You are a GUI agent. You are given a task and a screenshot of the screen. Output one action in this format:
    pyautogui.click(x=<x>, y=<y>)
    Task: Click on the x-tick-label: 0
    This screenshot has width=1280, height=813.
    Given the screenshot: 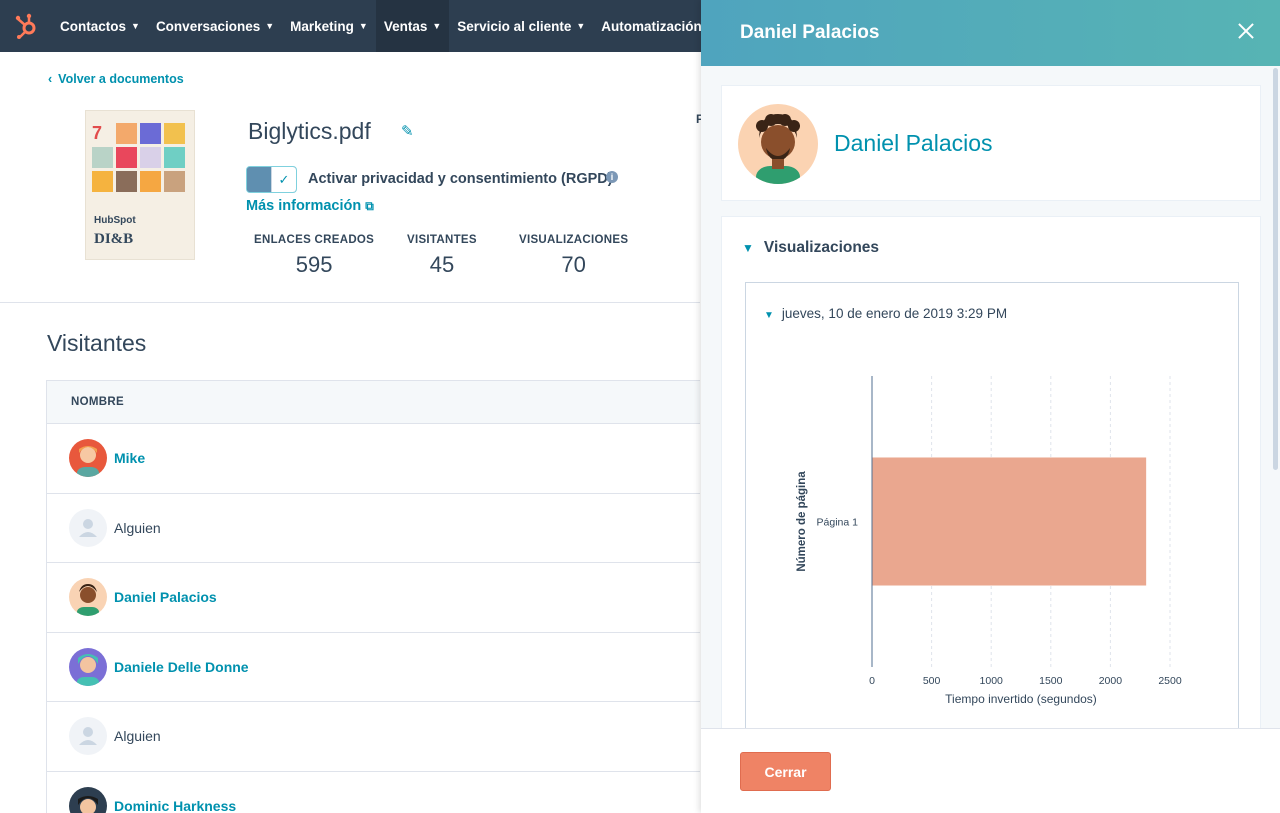 What is the action you would take?
    pyautogui.click(x=872, y=681)
    